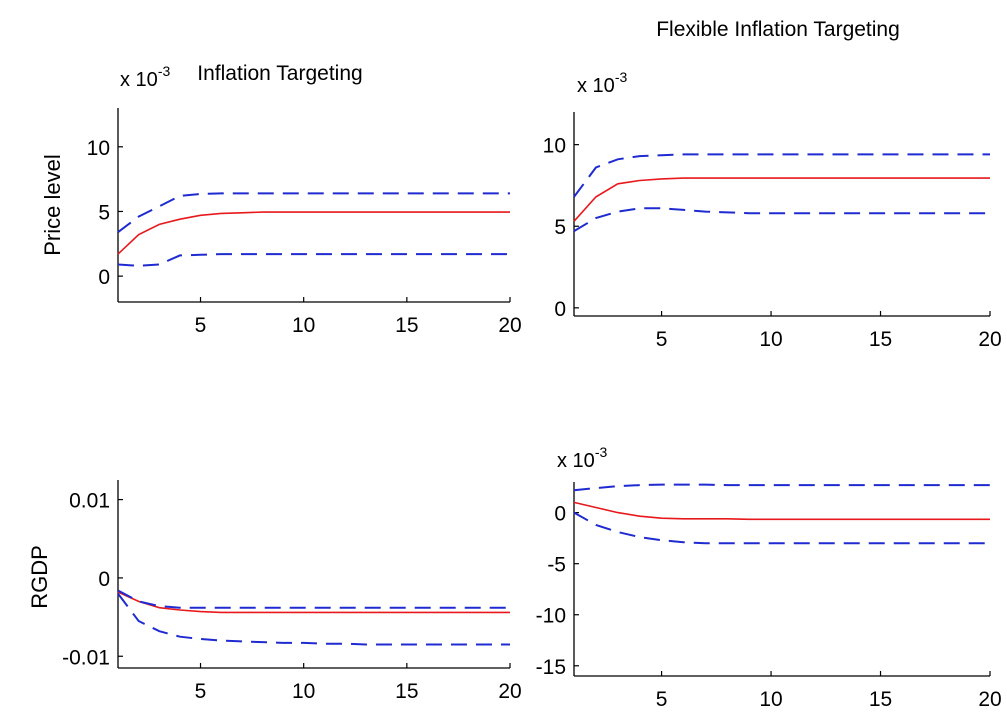 The image size is (1007, 720). I want to click on y-tick-label: -0.01, so click(86, 657).